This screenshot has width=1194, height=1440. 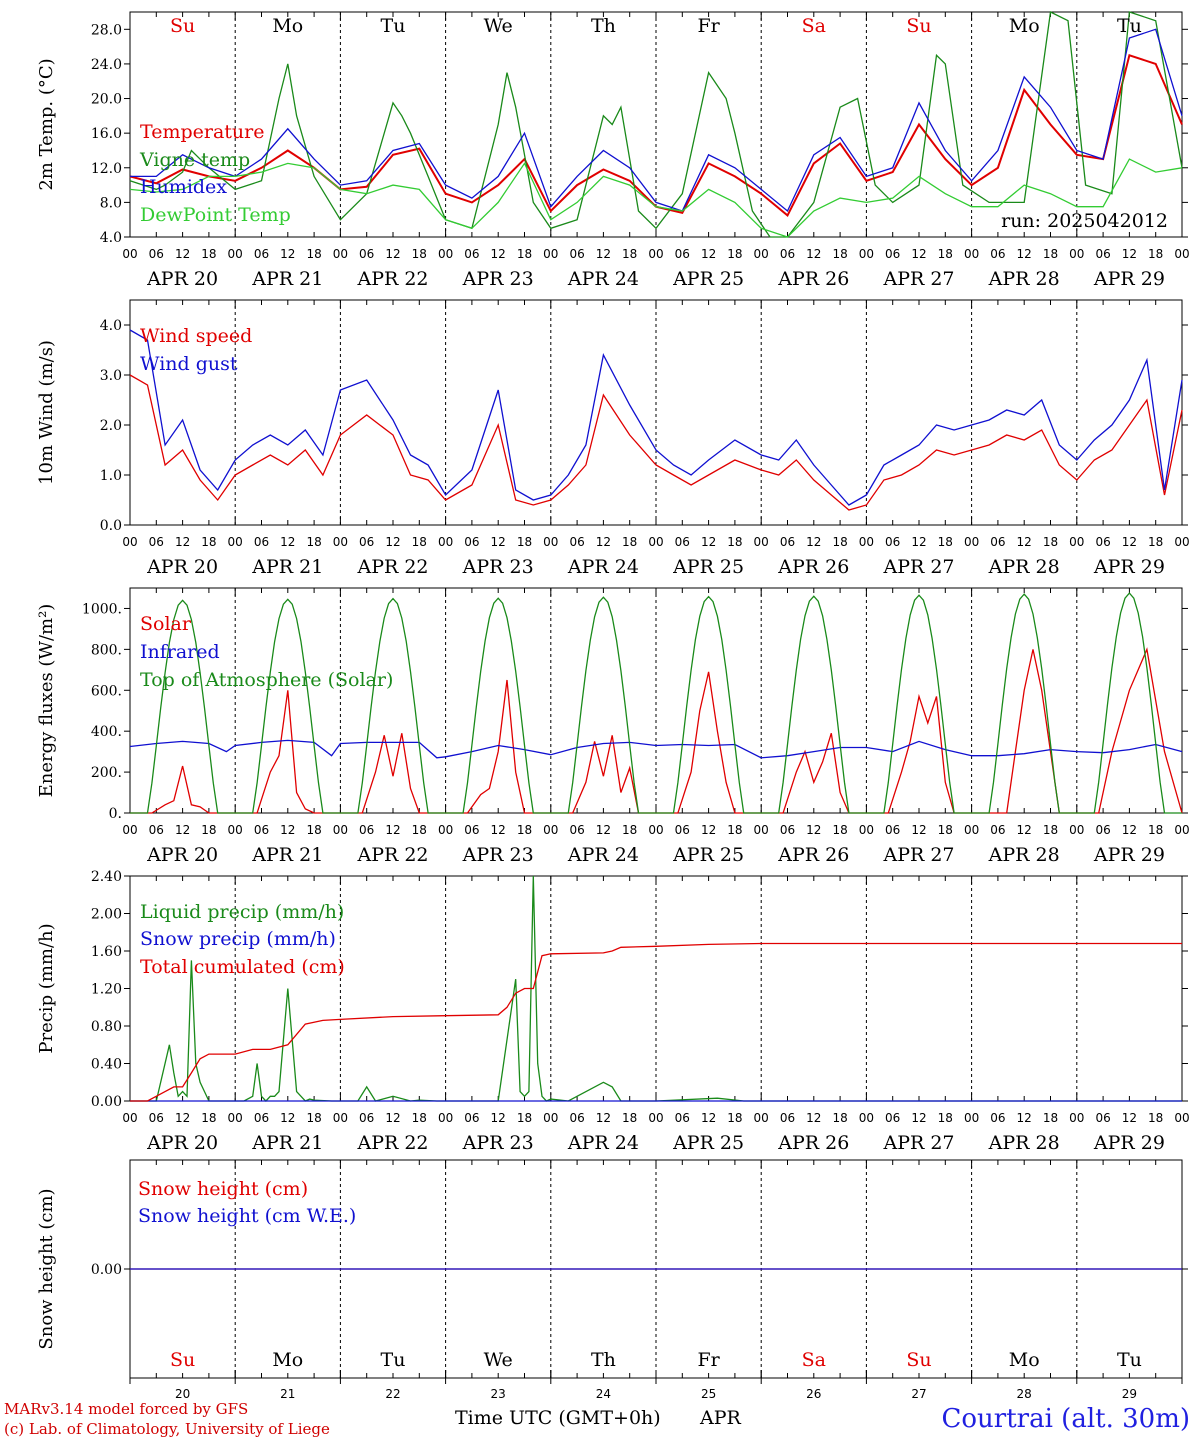 I want to click on series-line-wind-speed, so click(x=656, y=442).